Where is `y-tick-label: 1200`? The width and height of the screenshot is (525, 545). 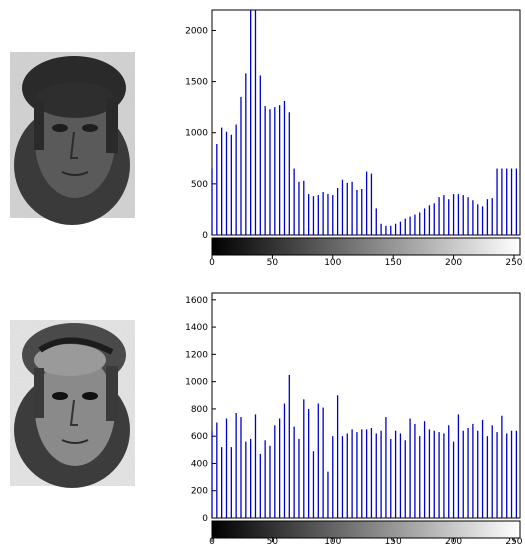
y-tick-label: 1200 is located at coordinates (196, 355).